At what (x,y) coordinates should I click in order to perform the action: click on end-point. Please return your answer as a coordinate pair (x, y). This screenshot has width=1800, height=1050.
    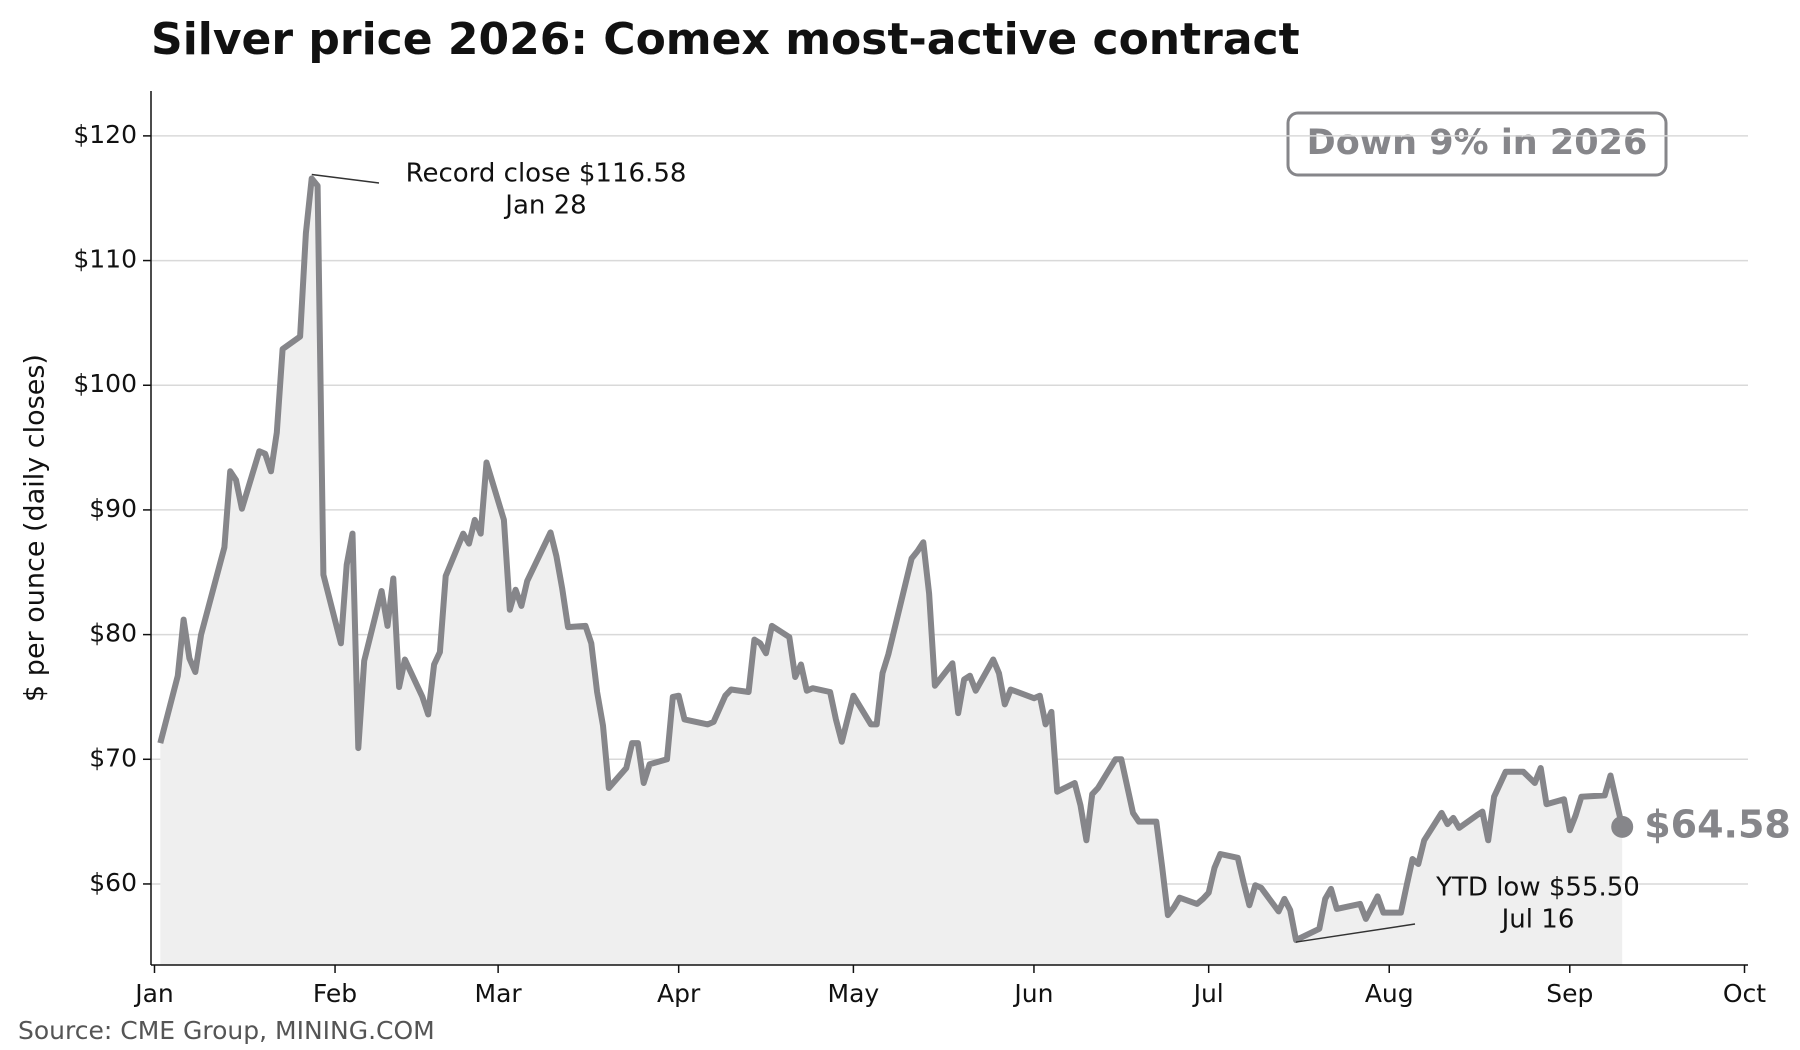
    Looking at the image, I should click on (1622, 826).